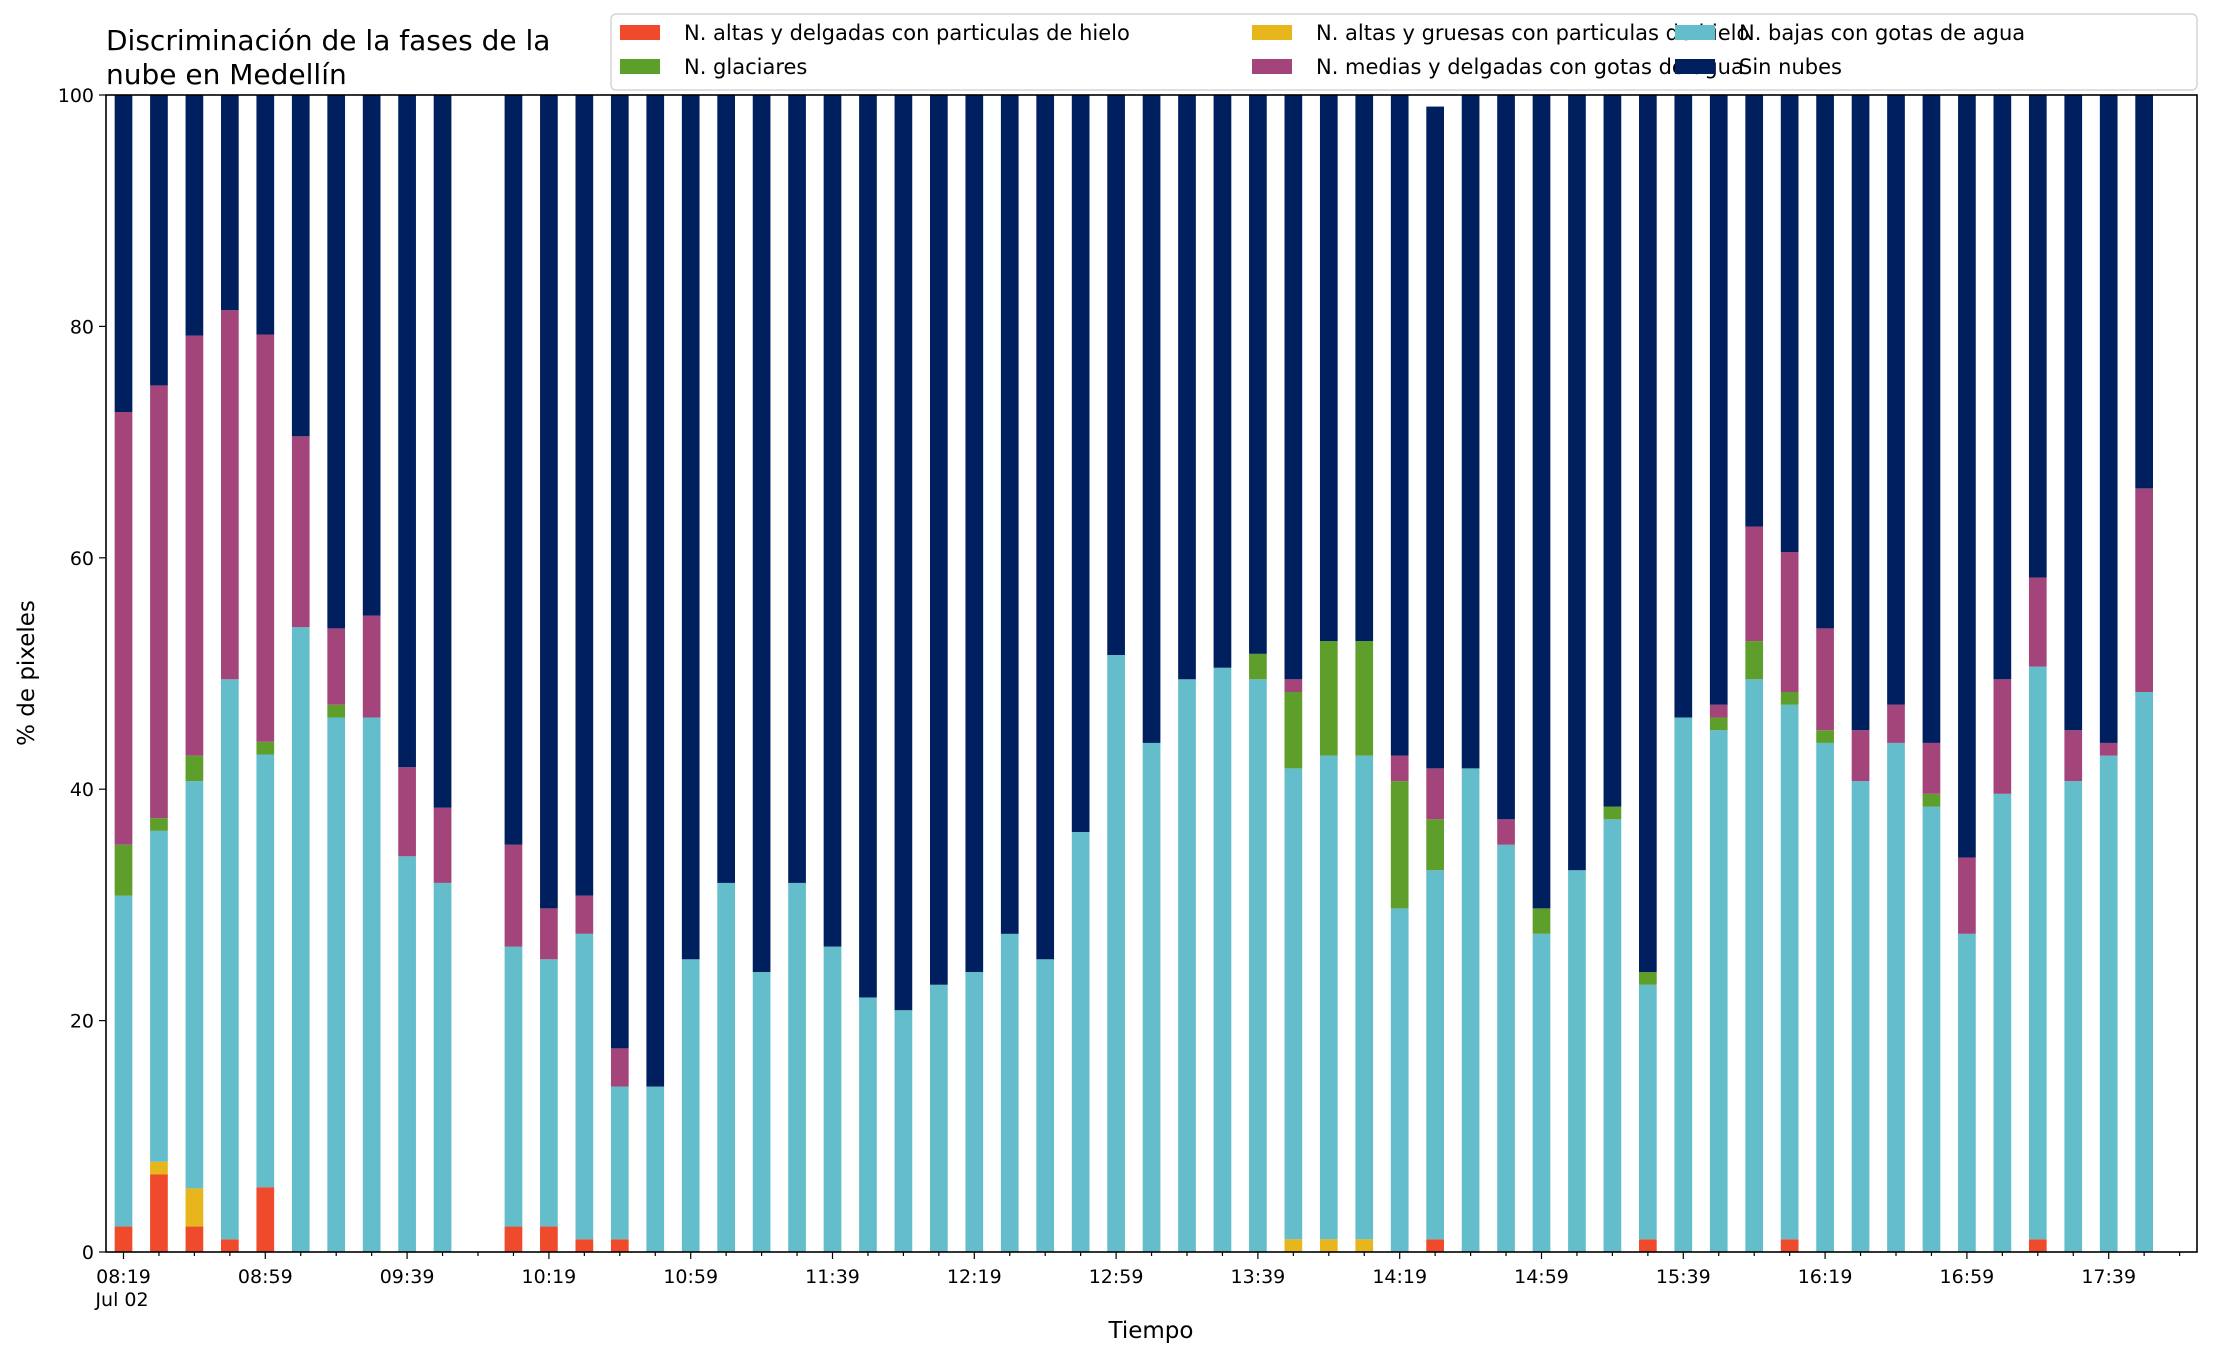 This screenshot has height=1355, width=2216. I want to click on y-tick-label: 100, so click(76, 96).